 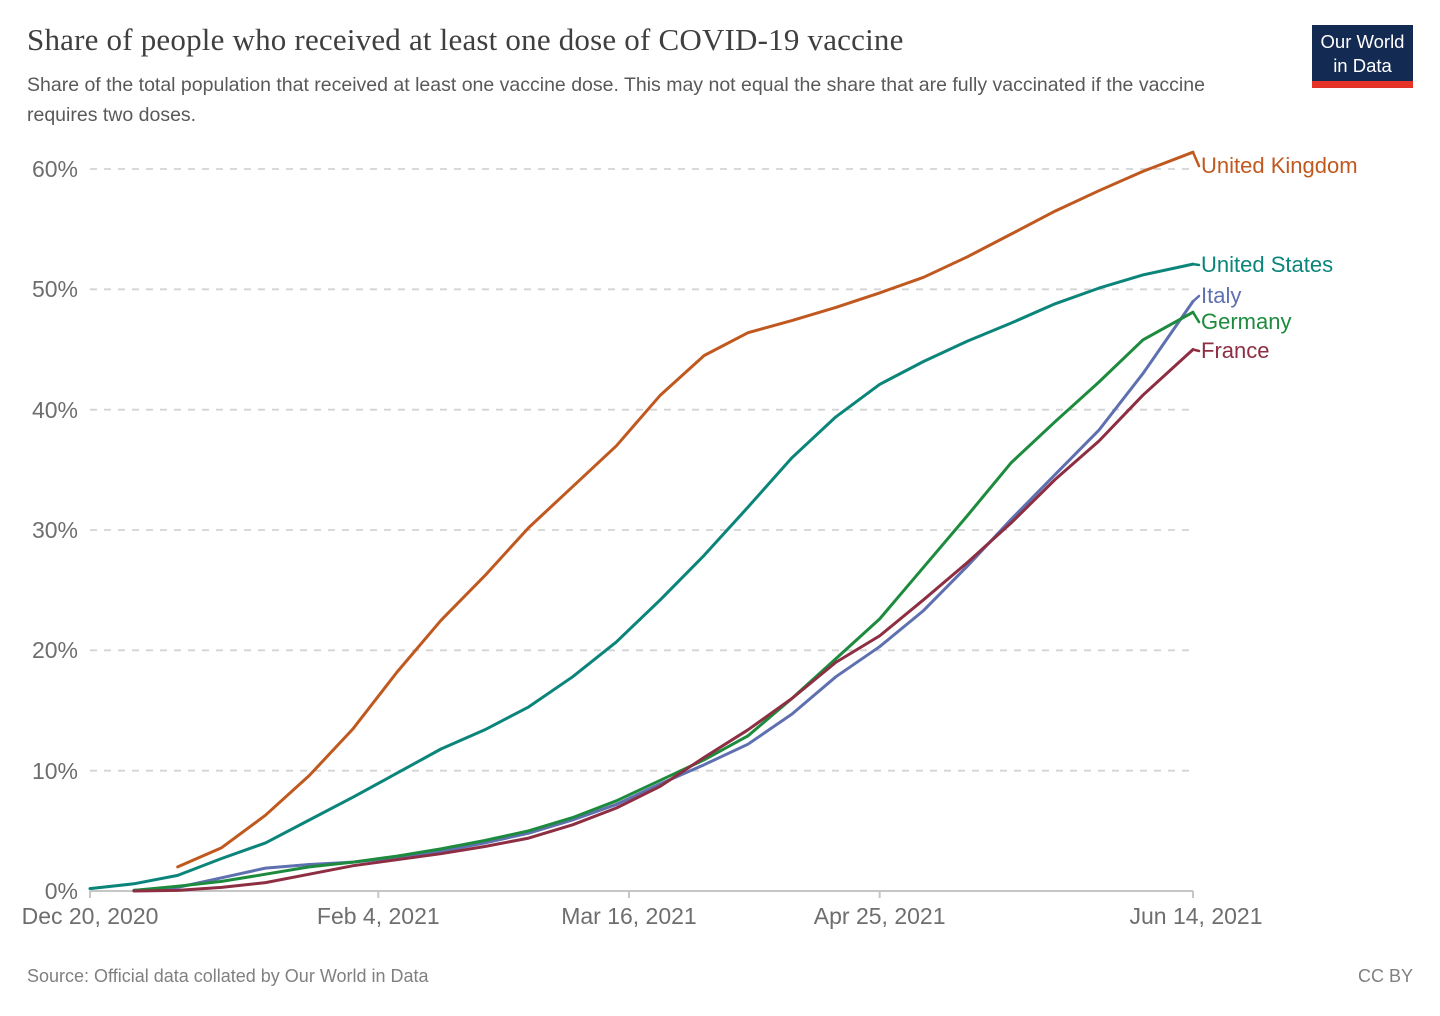 What do you see at coordinates (1235, 350) in the screenshot?
I see `legend-label-france: France` at bounding box center [1235, 350].